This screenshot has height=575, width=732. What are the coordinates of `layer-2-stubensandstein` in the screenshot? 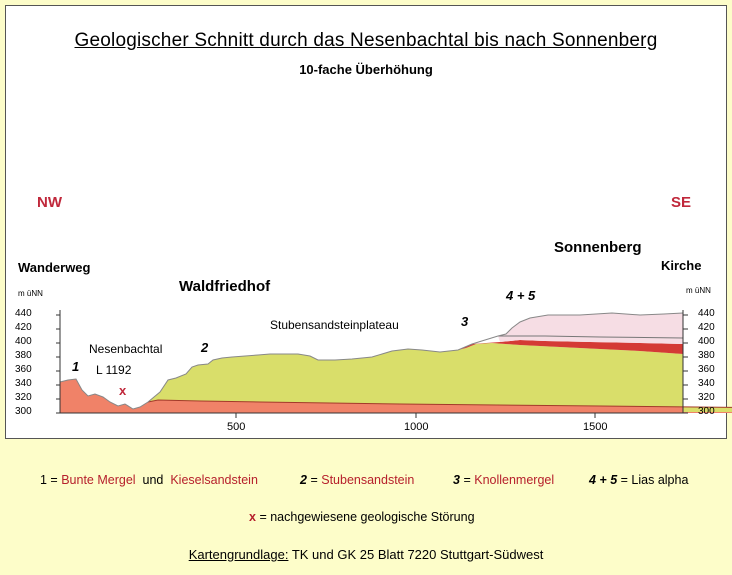 It's located at (440, 377).